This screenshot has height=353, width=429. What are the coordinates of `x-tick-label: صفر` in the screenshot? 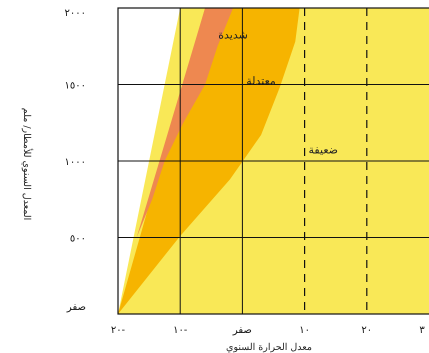 It's located at (242, 330).